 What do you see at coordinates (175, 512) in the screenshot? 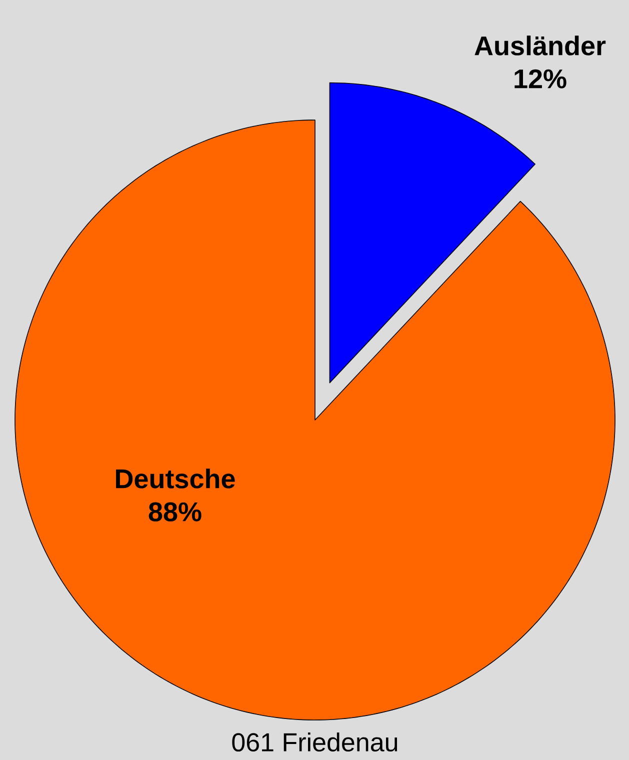
I see `data-label: 88%` at bounding box center [175, 512].